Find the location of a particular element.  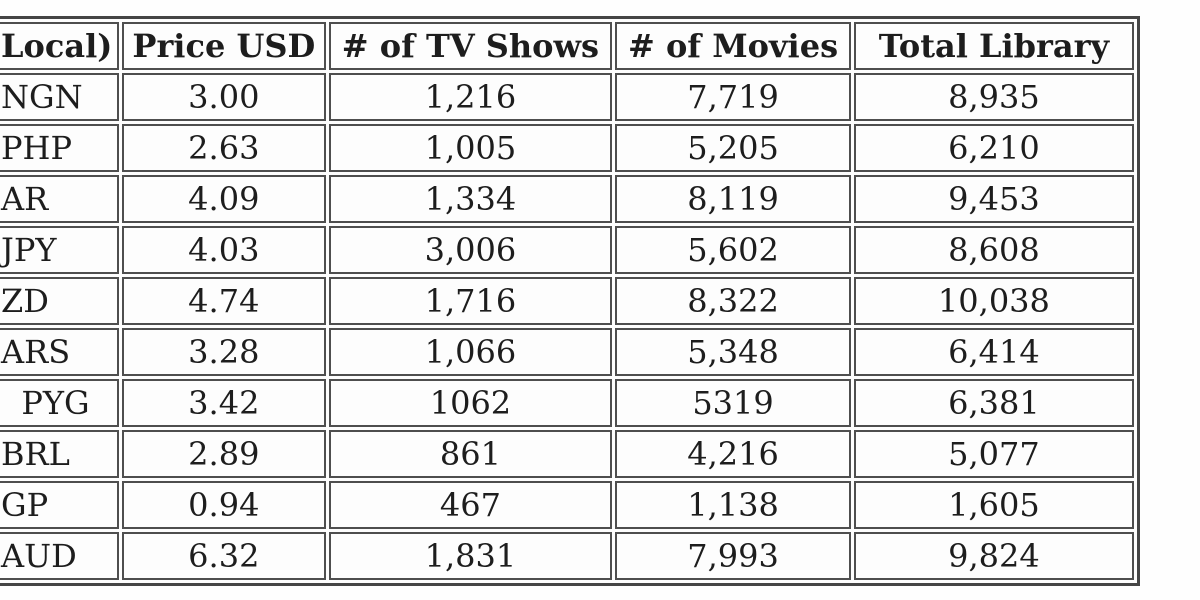

cell-movies-count: 8,119 is located at coordinates (733, 199).